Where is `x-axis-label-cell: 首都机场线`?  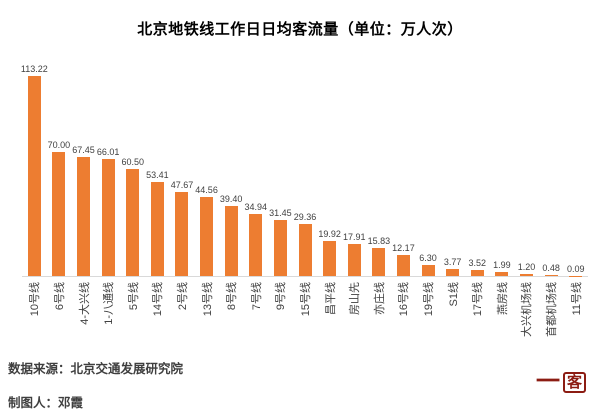
x-axis-label-cell: 首都机场线 is located at coordinates (551, 324).